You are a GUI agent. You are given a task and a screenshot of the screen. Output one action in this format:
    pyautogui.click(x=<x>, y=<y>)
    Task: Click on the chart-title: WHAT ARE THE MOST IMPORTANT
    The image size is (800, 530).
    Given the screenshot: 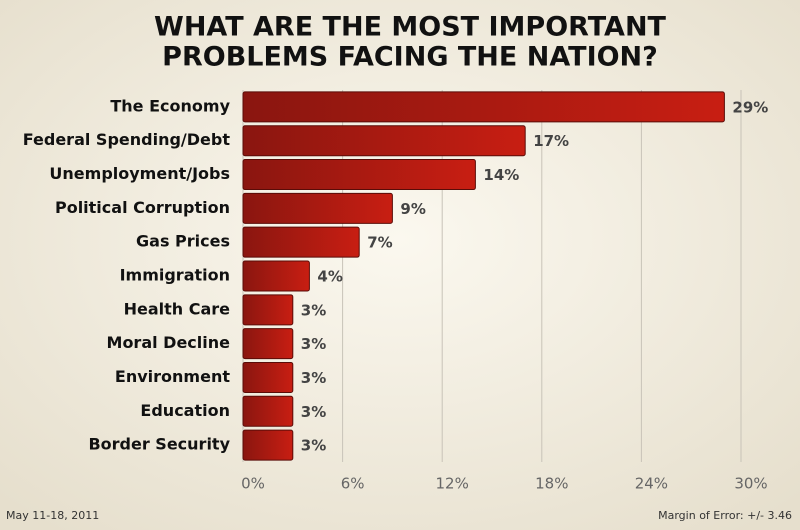 What is the action you would take?
    pyautogui.click(x=410, y=27)
    